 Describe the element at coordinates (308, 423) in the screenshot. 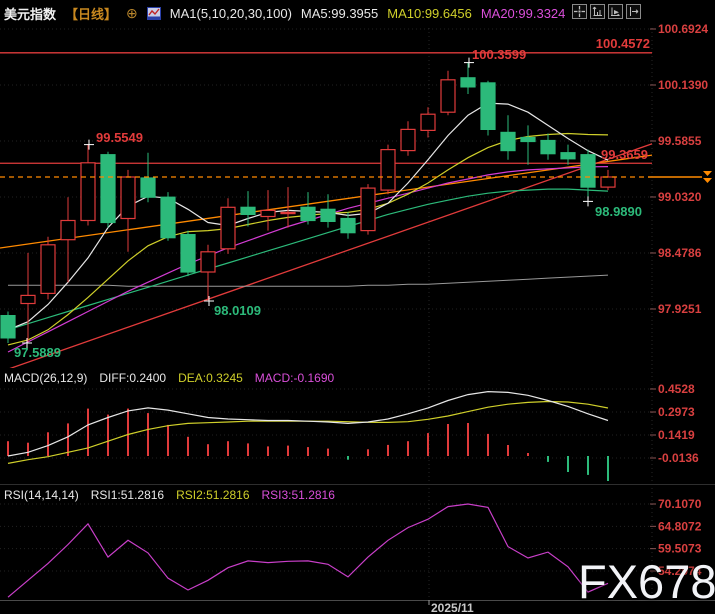

I see `diff-line` at that location.